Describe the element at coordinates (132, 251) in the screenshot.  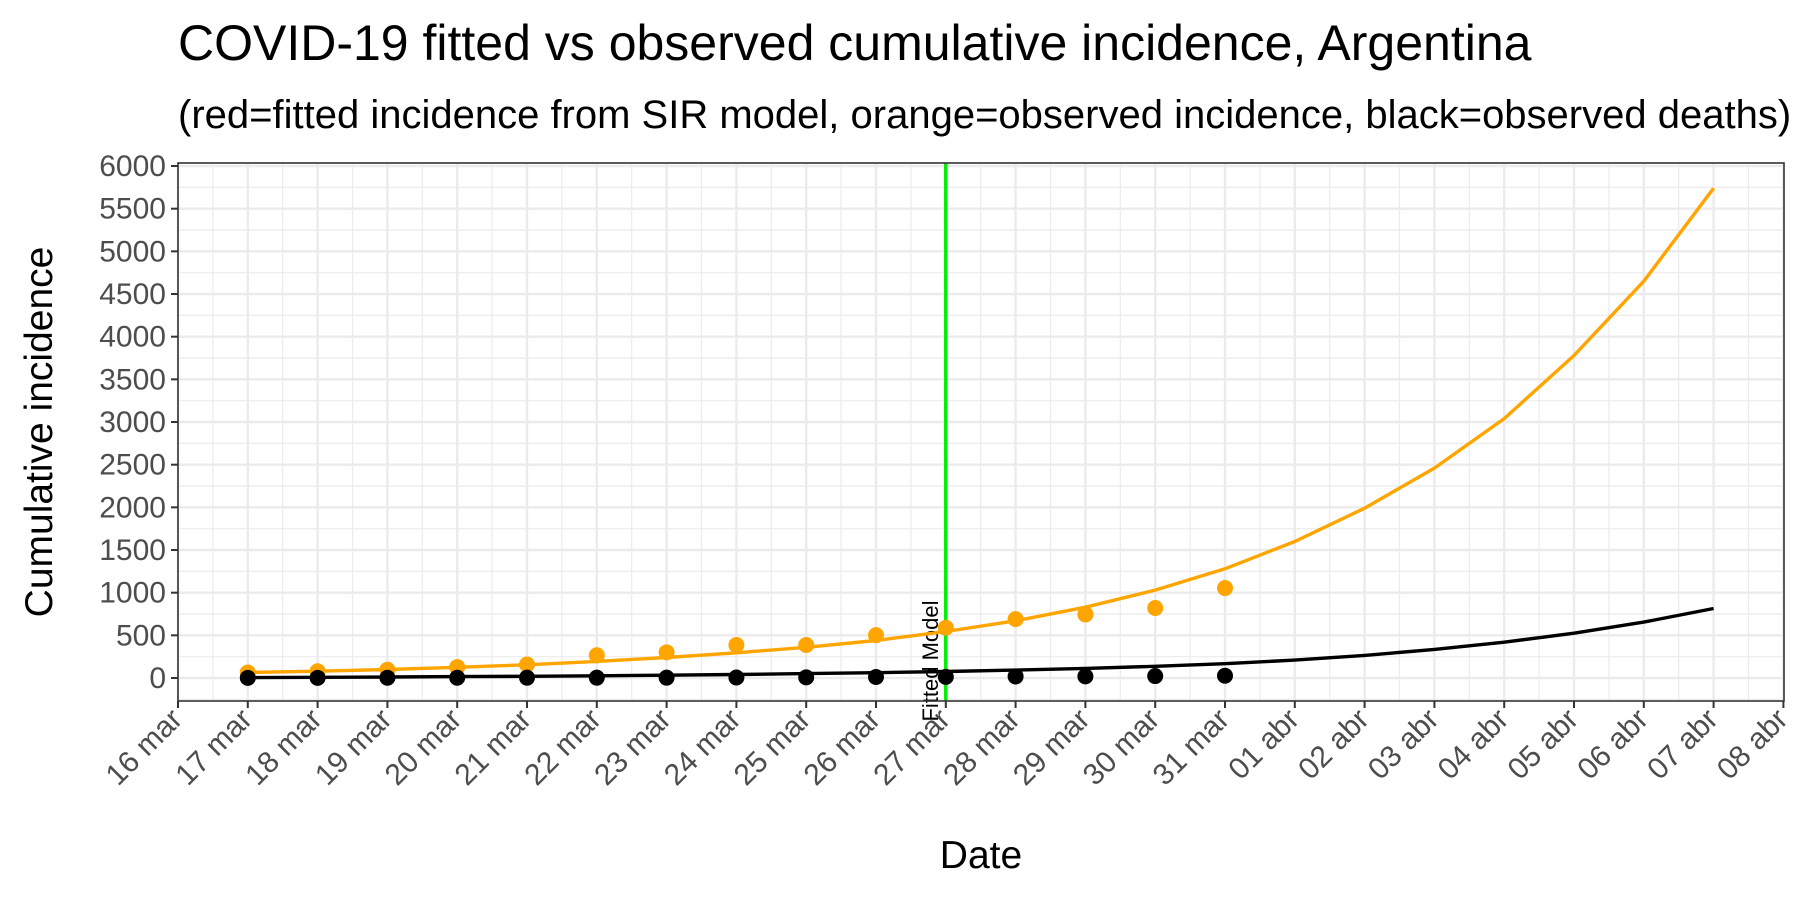
I see `y-tick-label: 5000` at that location.